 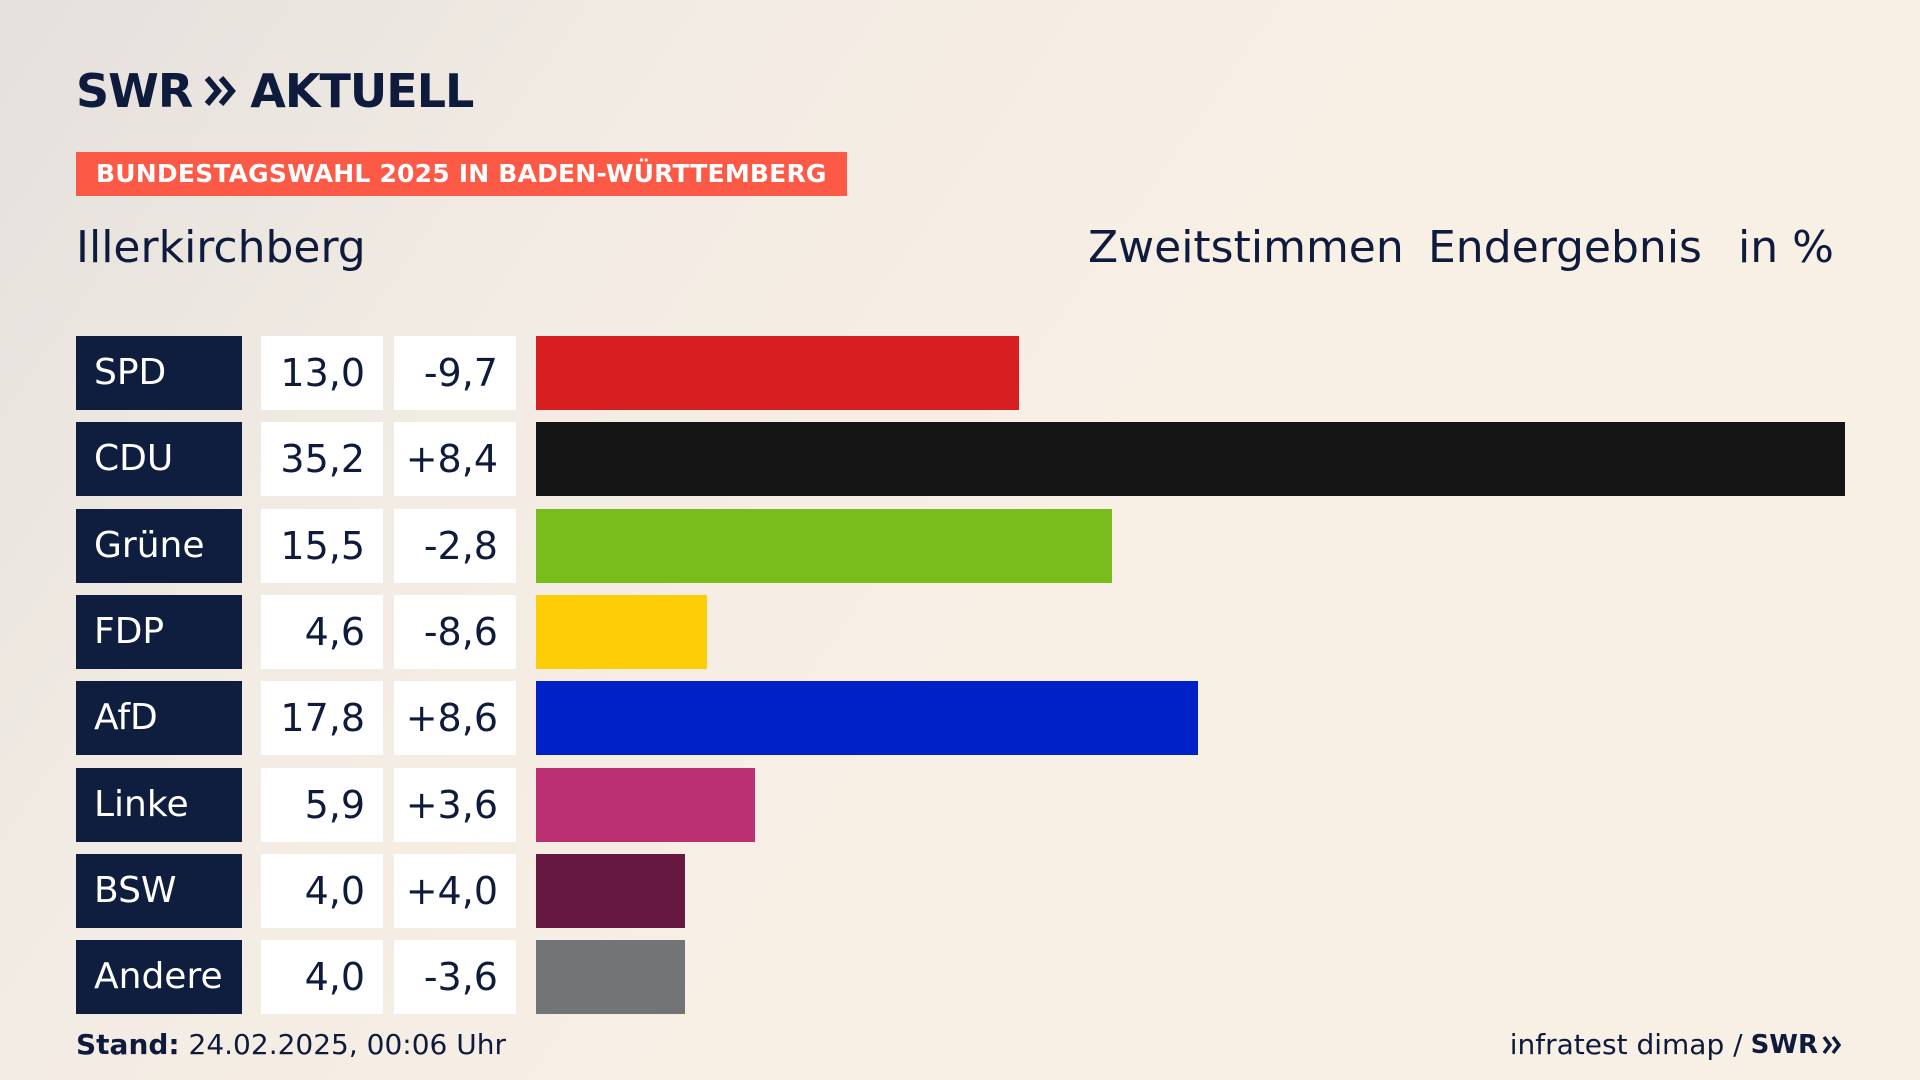 What do you see at coordinates (134, 91) in the screenshot?
I see `logo-swr-text: SWR` at bounding box center [134, 91].